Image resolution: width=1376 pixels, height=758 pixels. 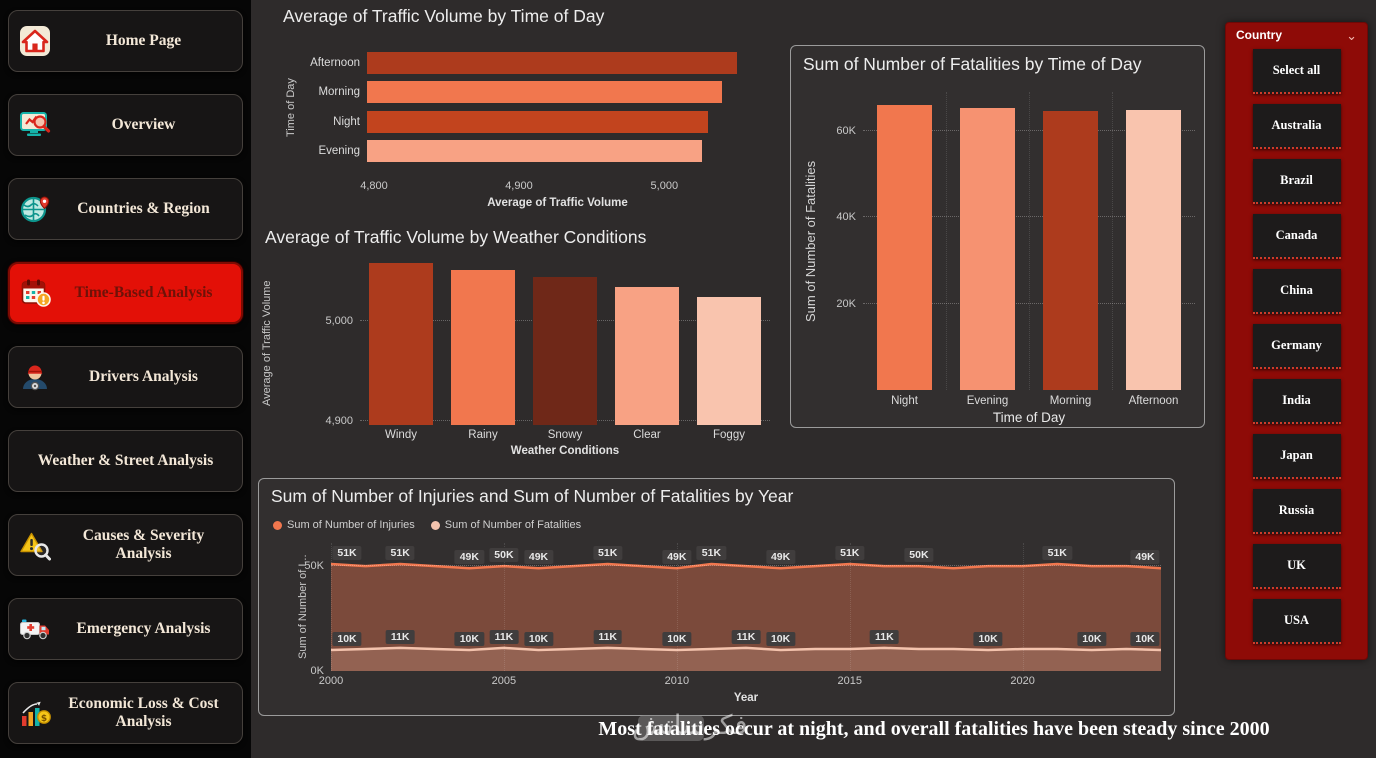 I want to click on sidebar-item-weather-street-analysis: Weather & Street Analysis, so click(x=125, y=461).